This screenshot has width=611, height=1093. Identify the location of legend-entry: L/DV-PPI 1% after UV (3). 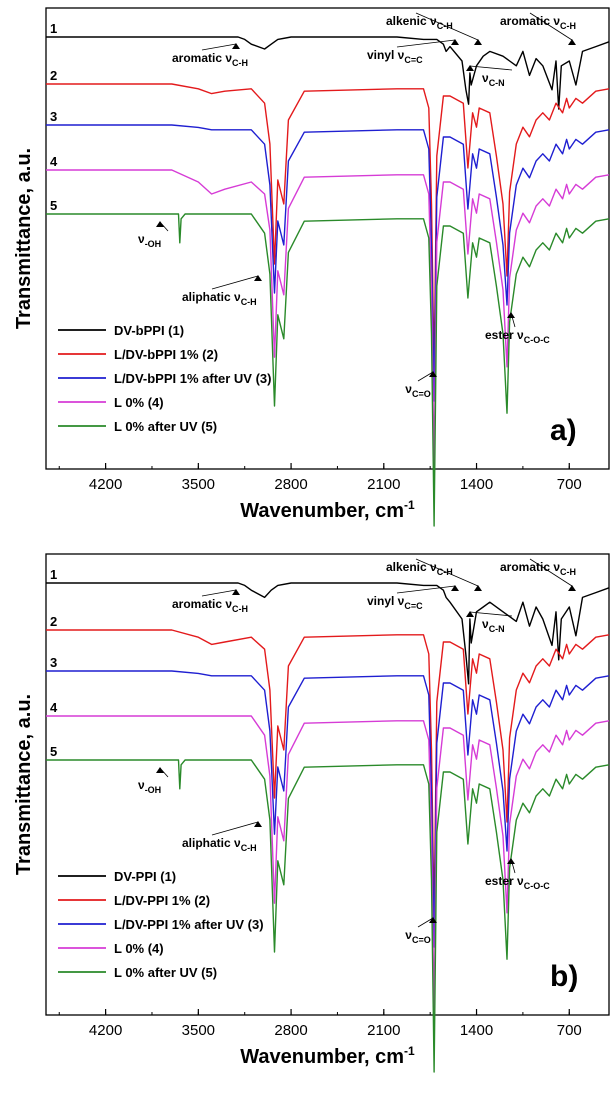
(189, 924).